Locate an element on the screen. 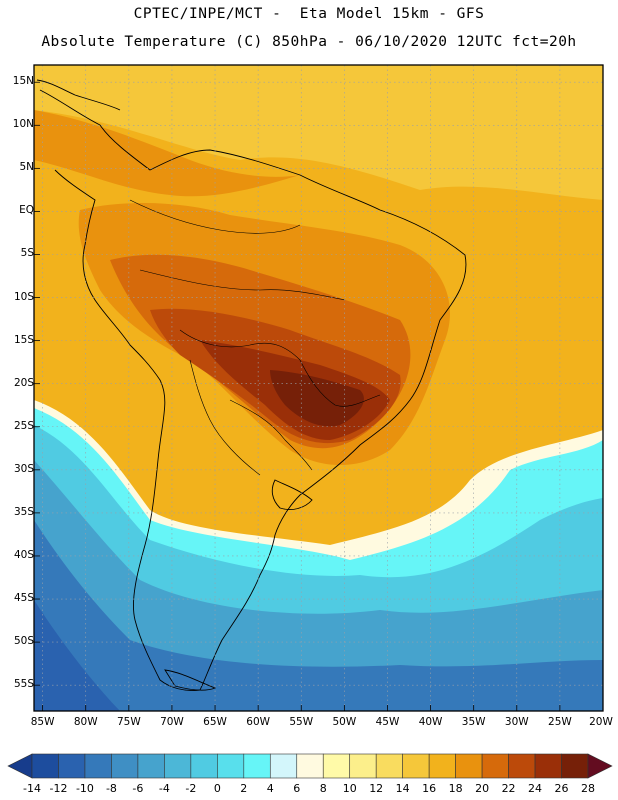  lat-label: 55S is located at coordinates (23, 684).